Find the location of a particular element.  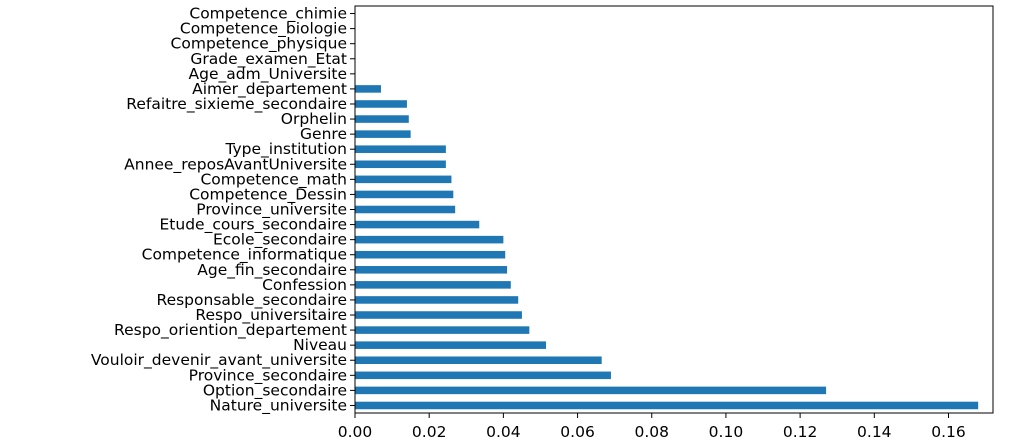

x-tick-label: 0.10 is located at coordinates (726, 432).